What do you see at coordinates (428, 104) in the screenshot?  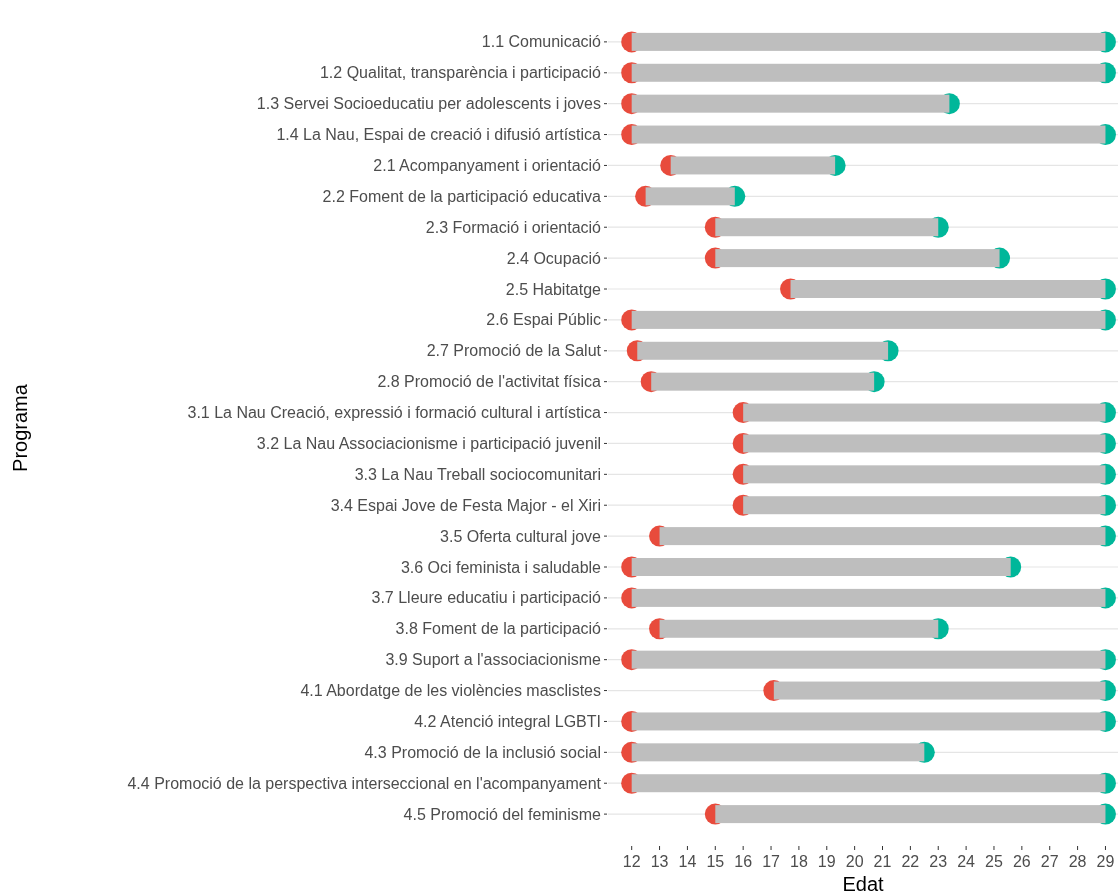 I see `y-tick-label: 1.3 Servei Socioeducatiu per adolescents i joves` at bounding box center [428, 104].